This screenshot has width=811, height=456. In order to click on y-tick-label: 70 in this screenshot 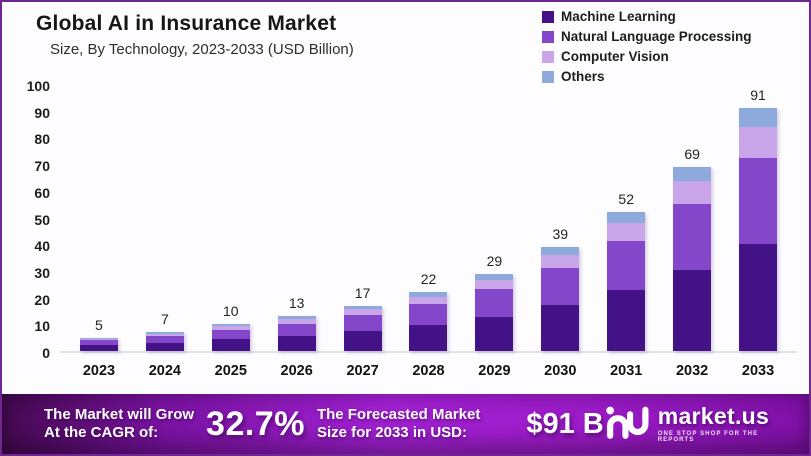, I will do `click(42, 166)`.